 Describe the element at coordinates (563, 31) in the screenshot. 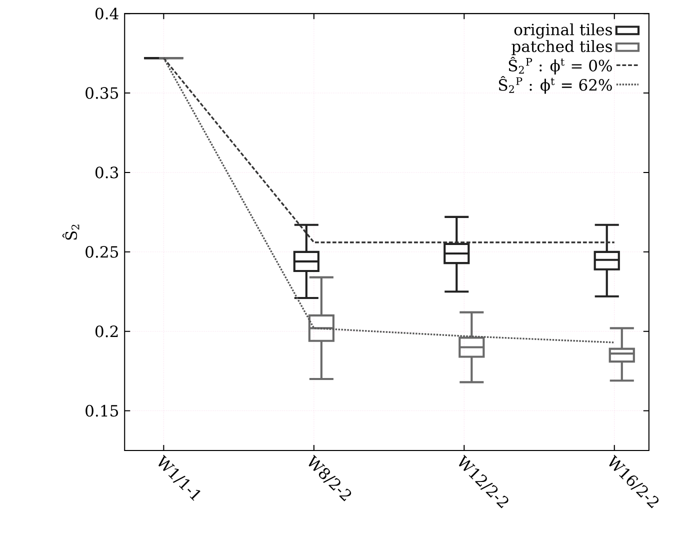

I see `legend-label: original tiles` at that location.